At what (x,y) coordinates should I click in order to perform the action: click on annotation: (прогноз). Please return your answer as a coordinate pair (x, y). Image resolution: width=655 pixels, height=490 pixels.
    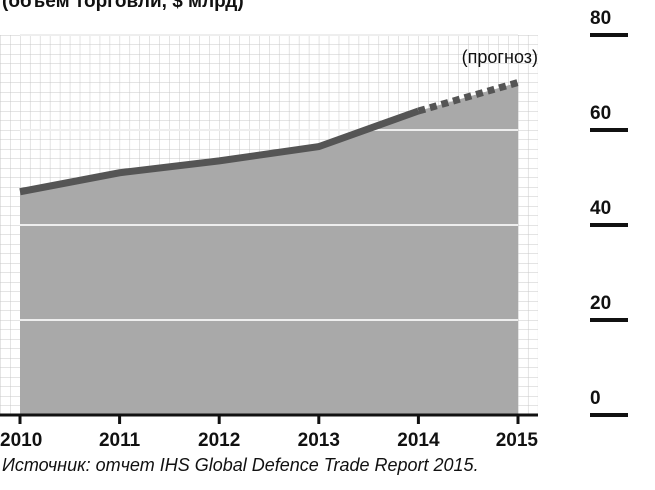
    Looking at the image, I should click on (500, 57).